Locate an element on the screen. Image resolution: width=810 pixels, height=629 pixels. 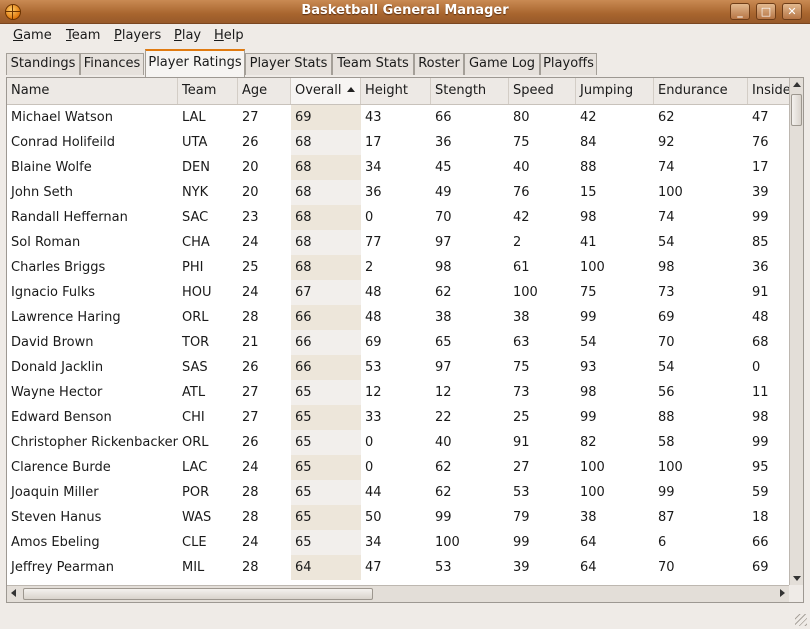
column-header-endurance: Endurance is located at coordinates (701, 91).